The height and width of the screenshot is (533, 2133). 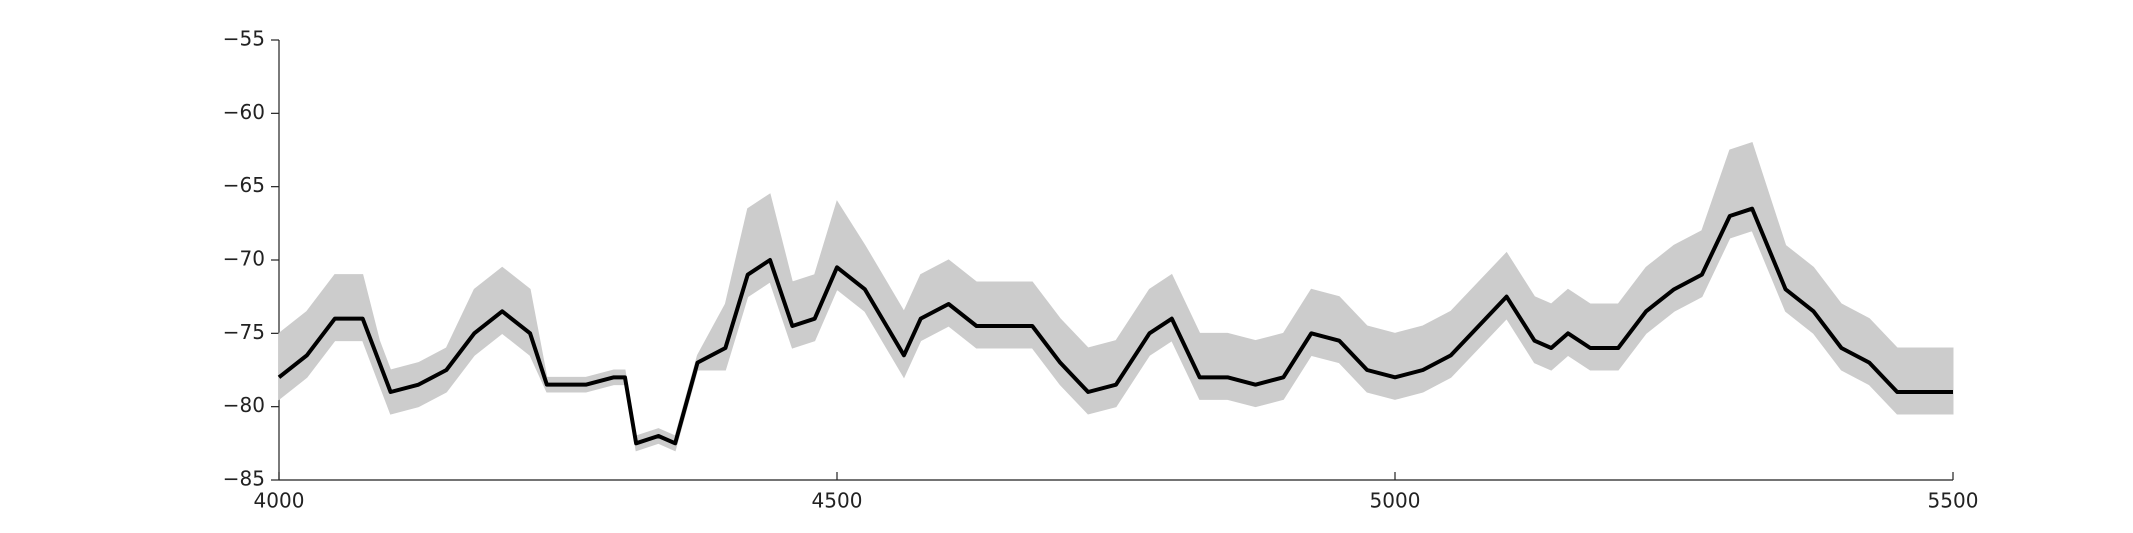 What do you see at coordinates (244, 185) in the screenshot?
I see `y-tick-label: −65` at bounding box center [244, 185].